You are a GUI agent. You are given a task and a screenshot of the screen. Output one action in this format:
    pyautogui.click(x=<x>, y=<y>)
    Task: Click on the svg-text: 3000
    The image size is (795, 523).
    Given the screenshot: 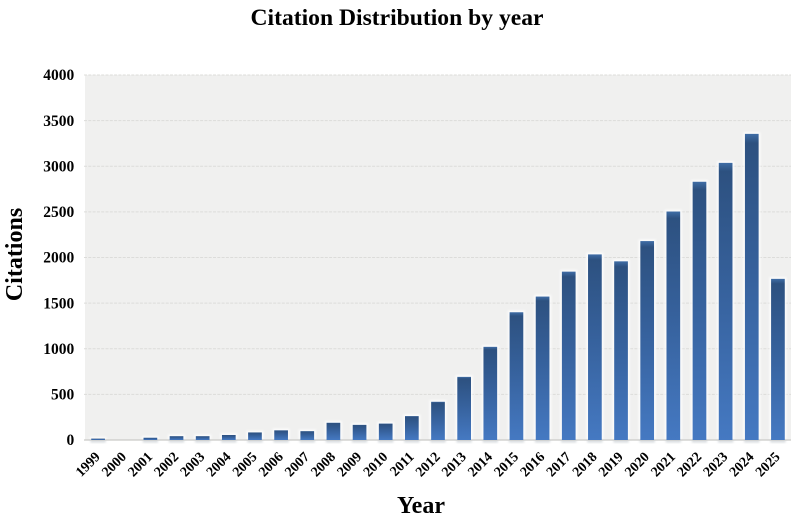 What is the action you would take?
    pyautogui.click(x=58, y=166)
    